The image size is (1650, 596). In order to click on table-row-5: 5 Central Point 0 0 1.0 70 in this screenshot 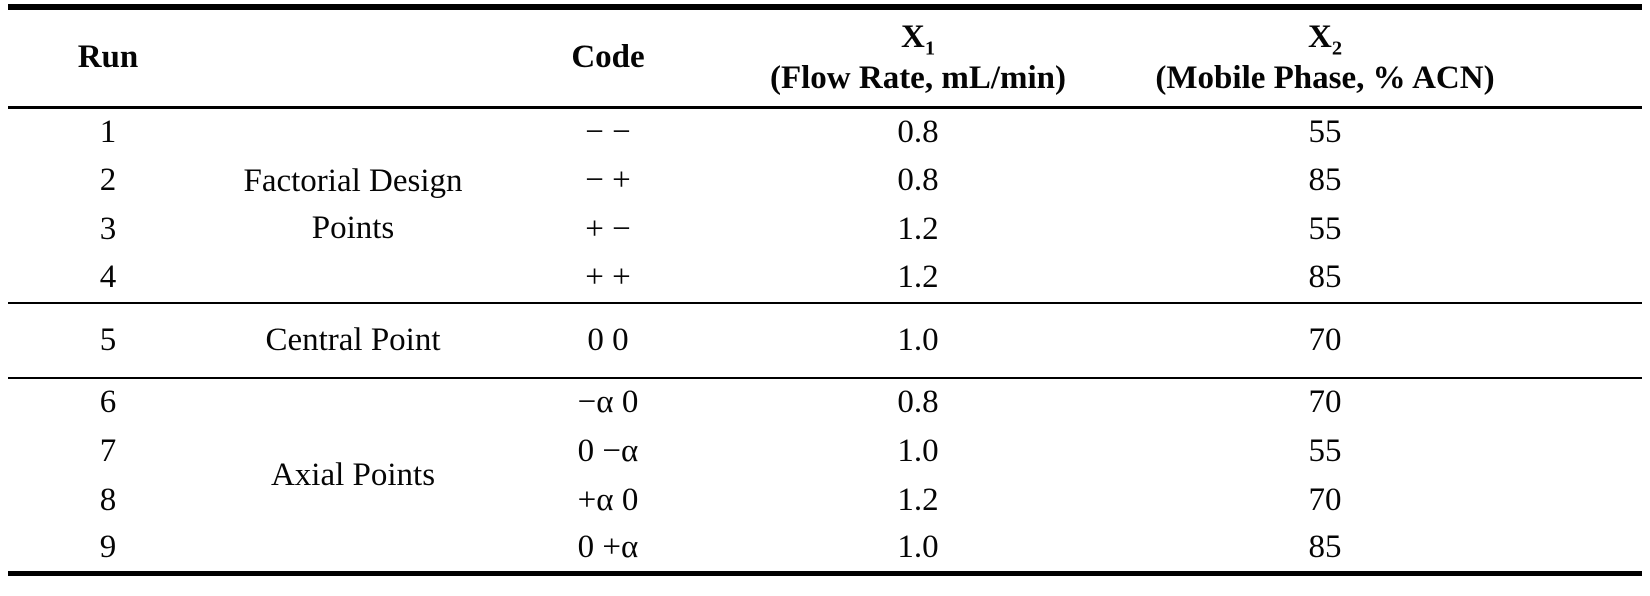, I will do `click(825, 340)`.